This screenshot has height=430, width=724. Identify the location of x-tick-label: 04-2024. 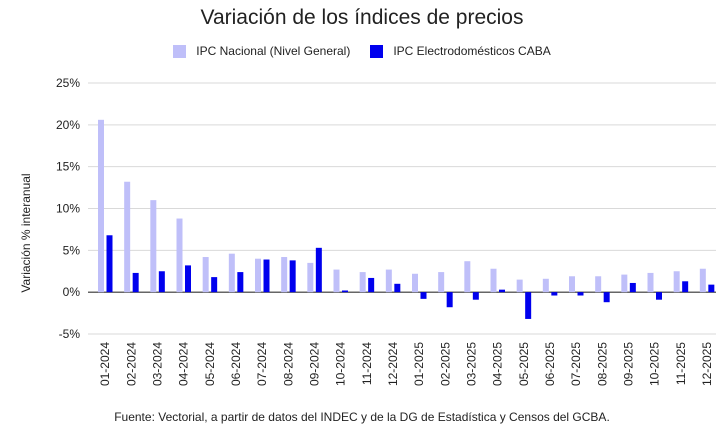
(184, 364).